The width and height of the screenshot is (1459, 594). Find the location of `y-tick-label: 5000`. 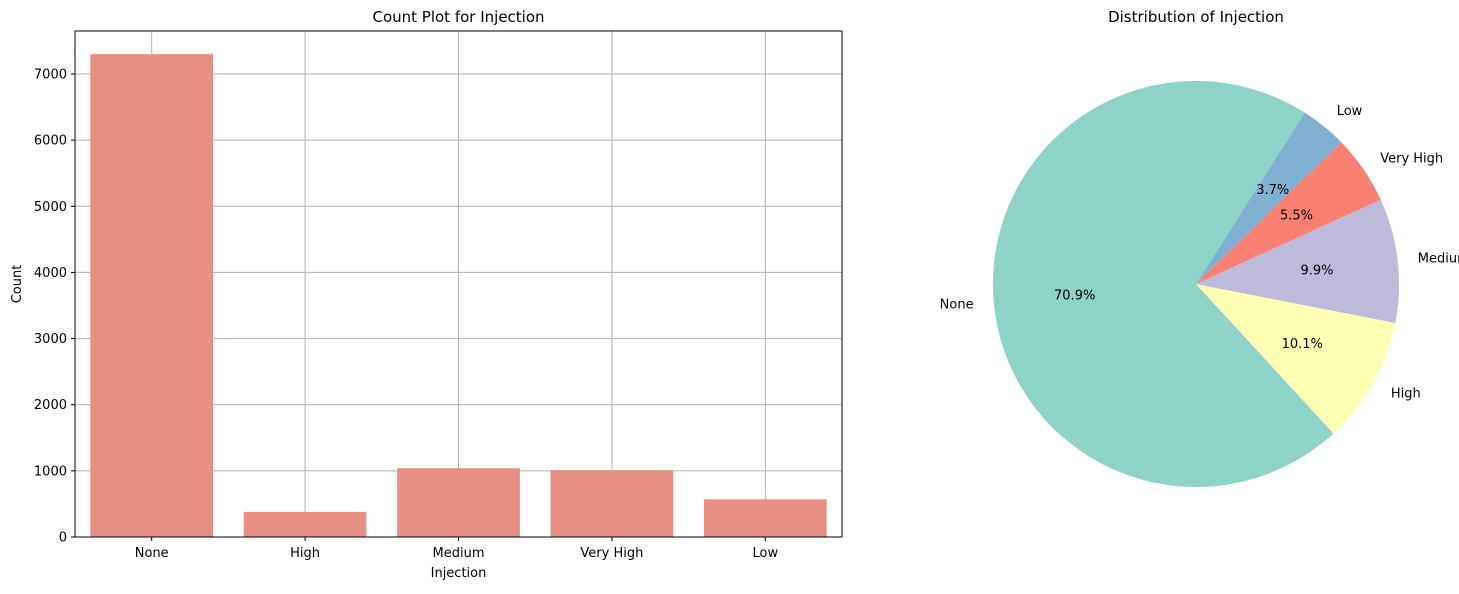

y-tick-label: 5000 is located at coordinates (50, 207).